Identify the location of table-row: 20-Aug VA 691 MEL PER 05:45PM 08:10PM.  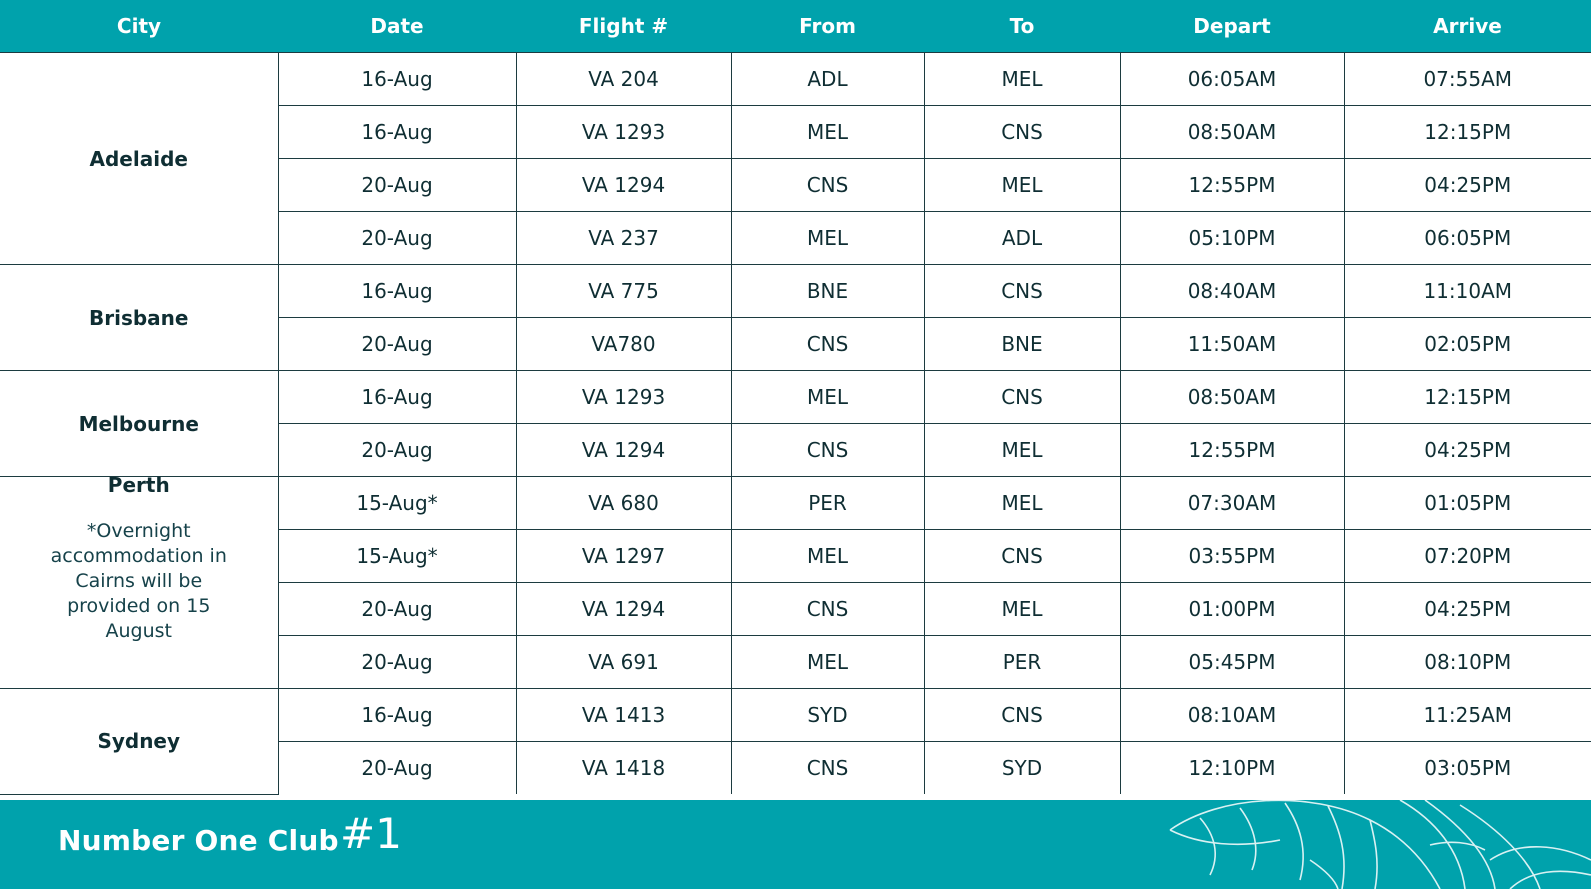
(795, 662).